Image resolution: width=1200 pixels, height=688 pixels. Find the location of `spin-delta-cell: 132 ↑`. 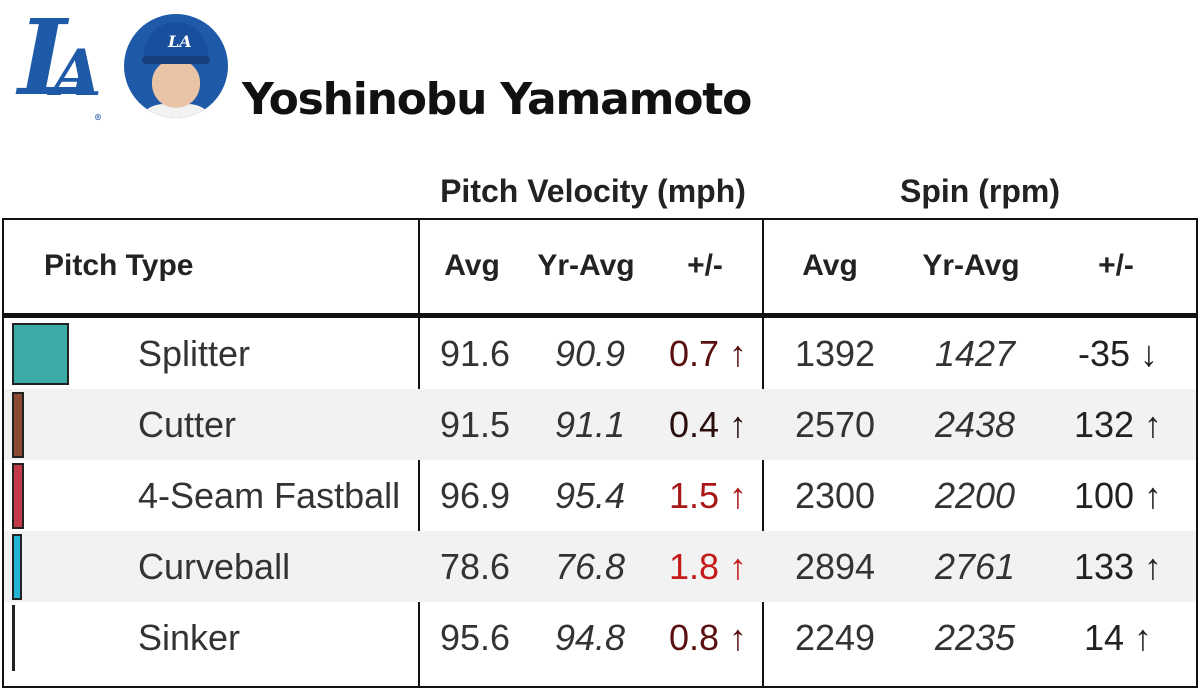

spin-delta-cell: 132 ↑ is located at coordinates (1118, 424).